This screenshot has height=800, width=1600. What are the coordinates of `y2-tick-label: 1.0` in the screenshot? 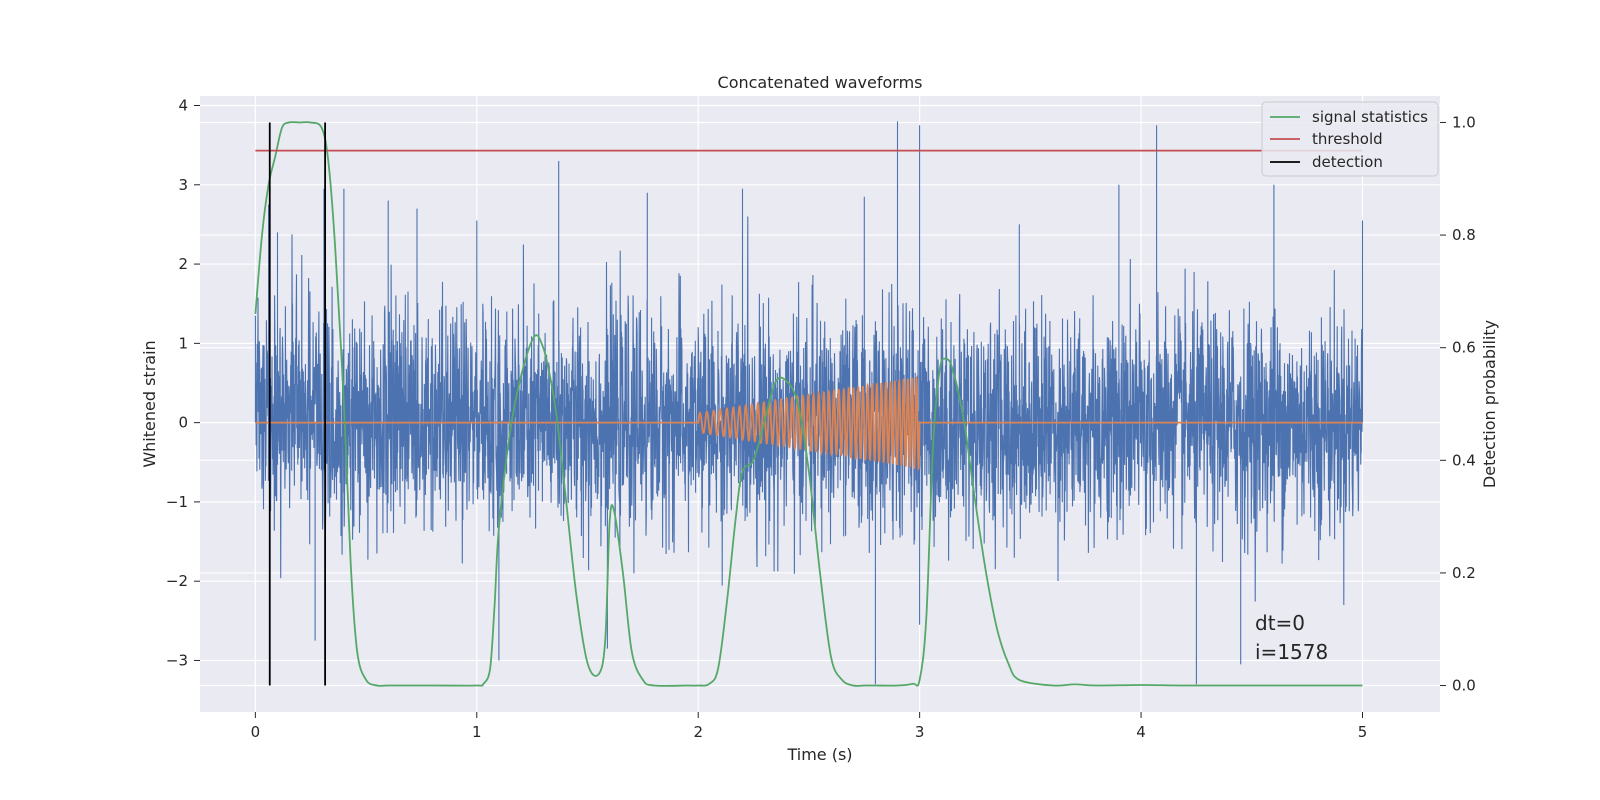 It's located at (1464, 122).